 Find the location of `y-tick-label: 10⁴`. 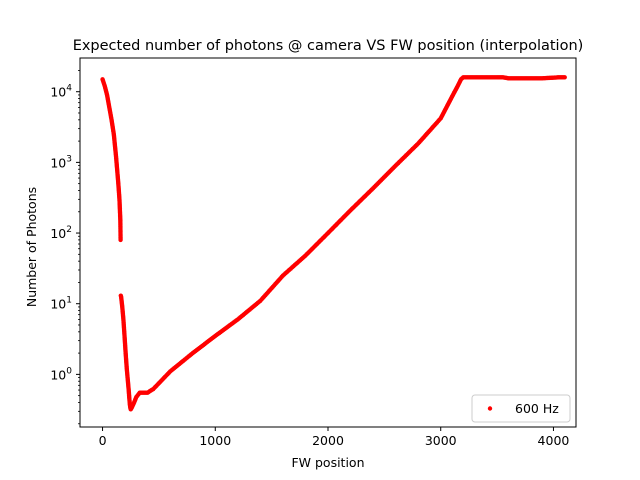

y-tick-label: 10⁴ is located at coordinates (61, 92).